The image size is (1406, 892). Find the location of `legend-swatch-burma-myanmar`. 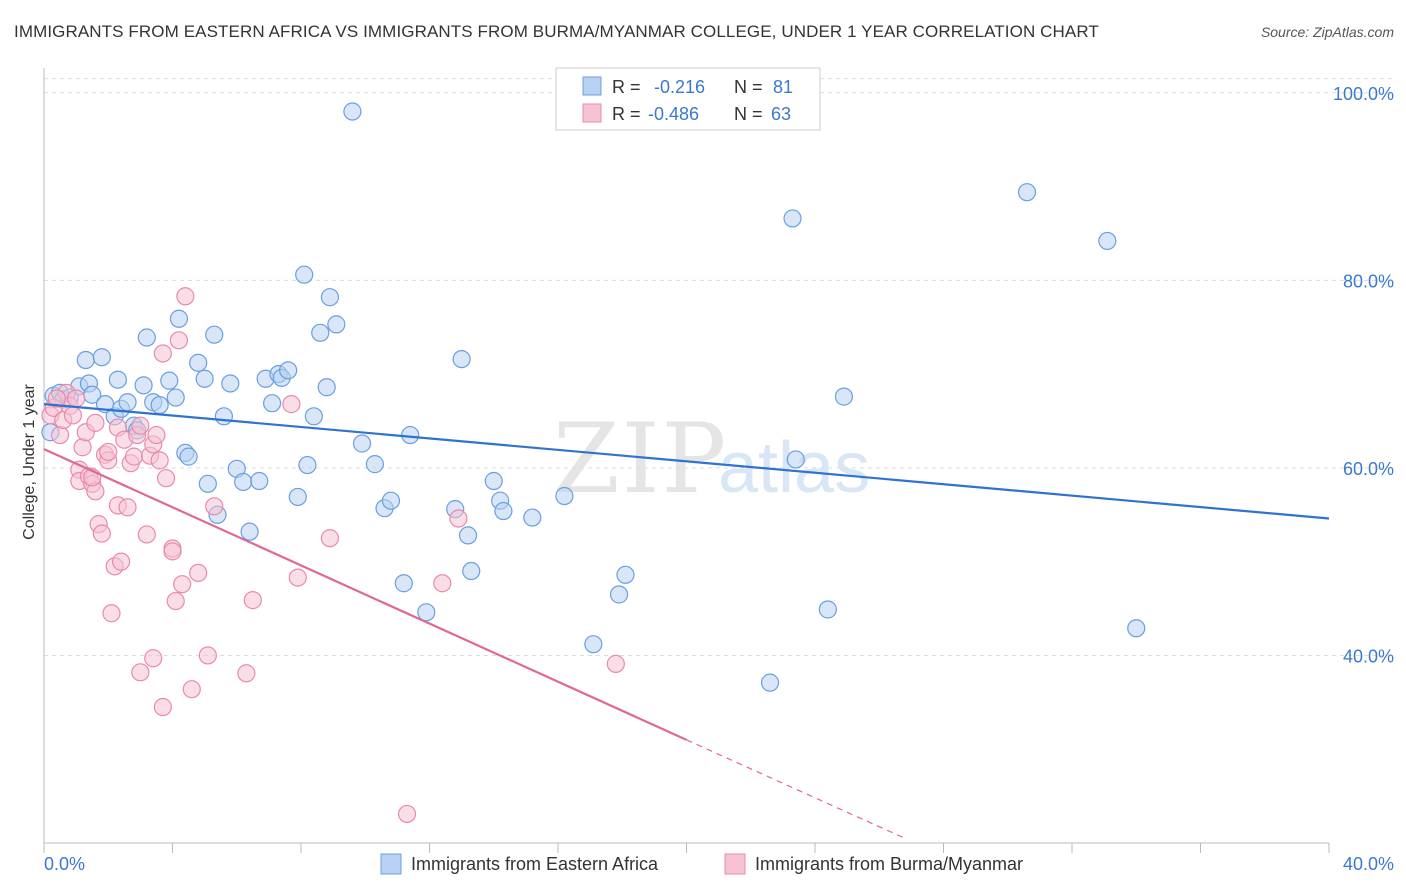

legend-swatch-burma-myanmar is located at coordinates (735, 864).